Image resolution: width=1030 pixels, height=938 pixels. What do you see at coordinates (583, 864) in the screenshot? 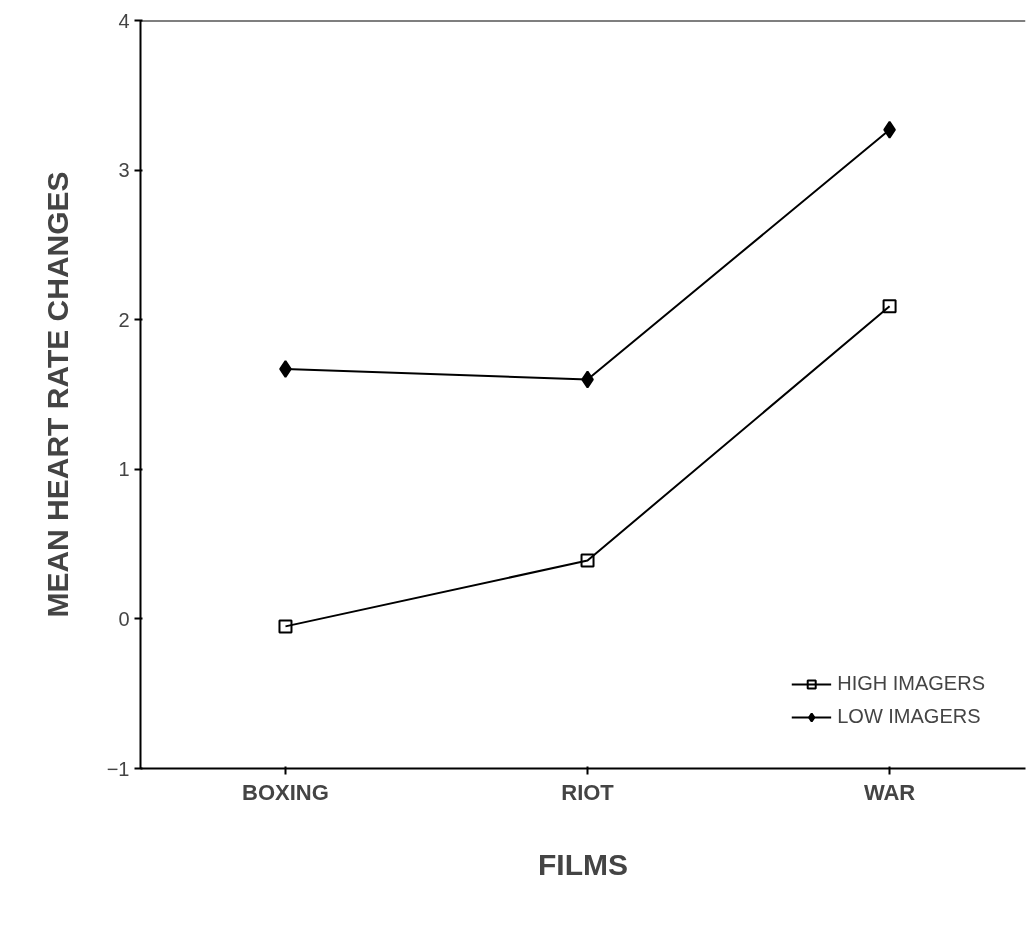
I see `x-axis-title: FILMS` at bounding box center [583, 864].